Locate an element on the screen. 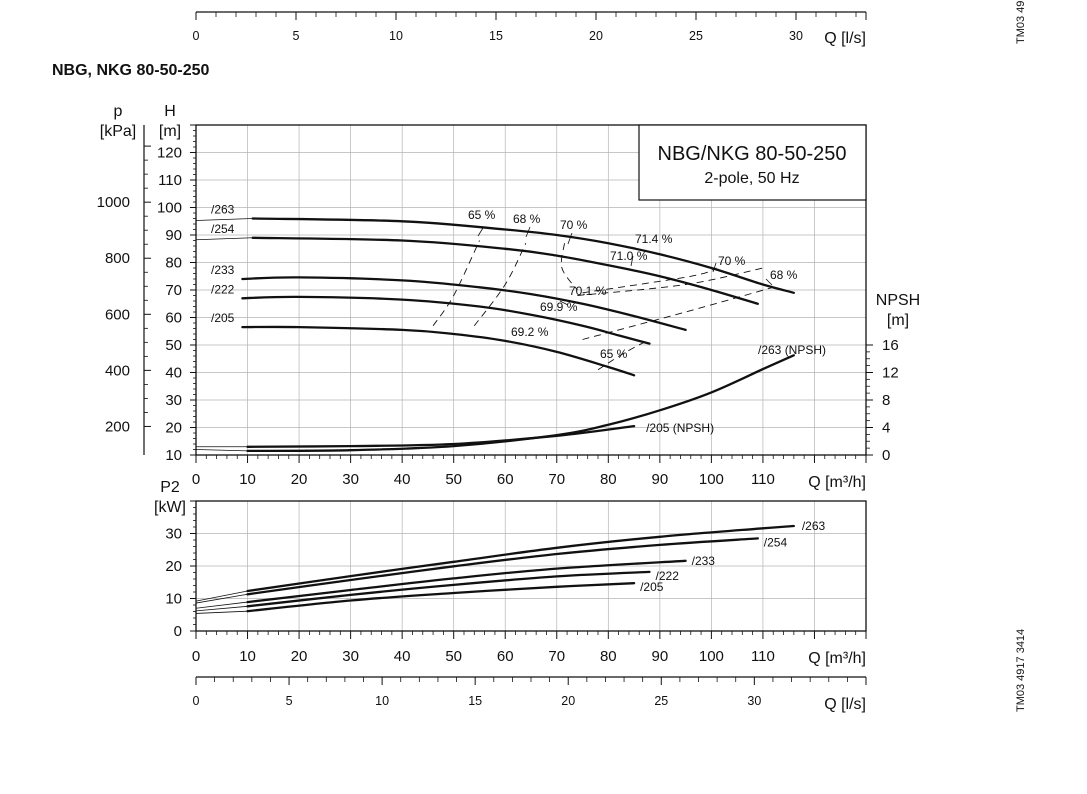 This screenshot has height=794, width=1087. head-x-tick-label: 60 is located at coordinates (505, 479).